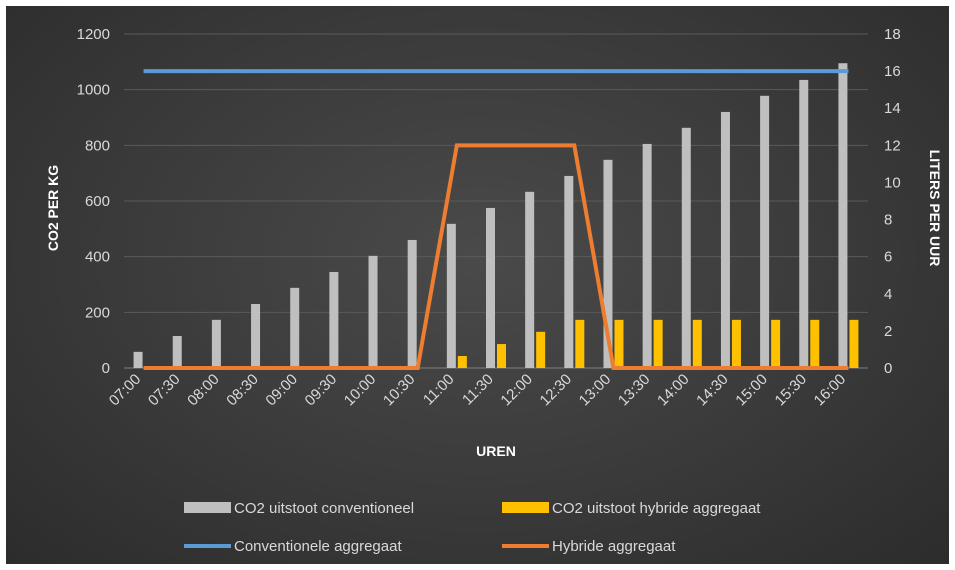  I want to click on x-tick-label: 07:30, so click(164, 390).